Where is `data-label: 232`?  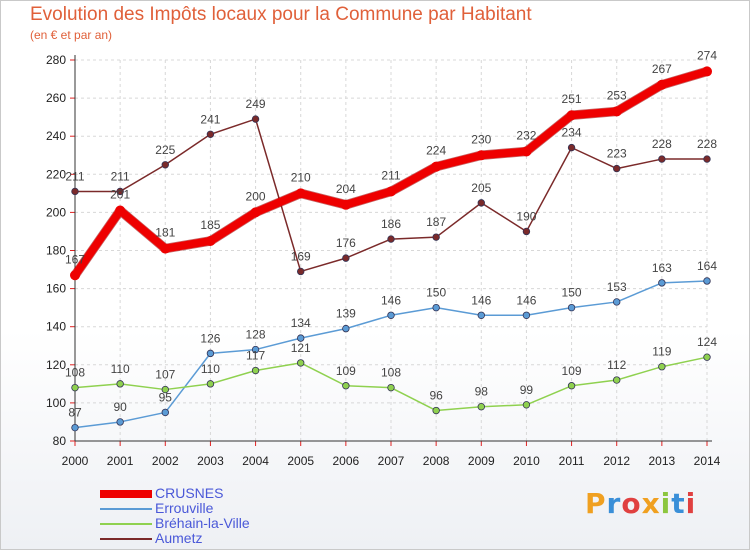 data-label: 232 is located at coordinates (526, 135).